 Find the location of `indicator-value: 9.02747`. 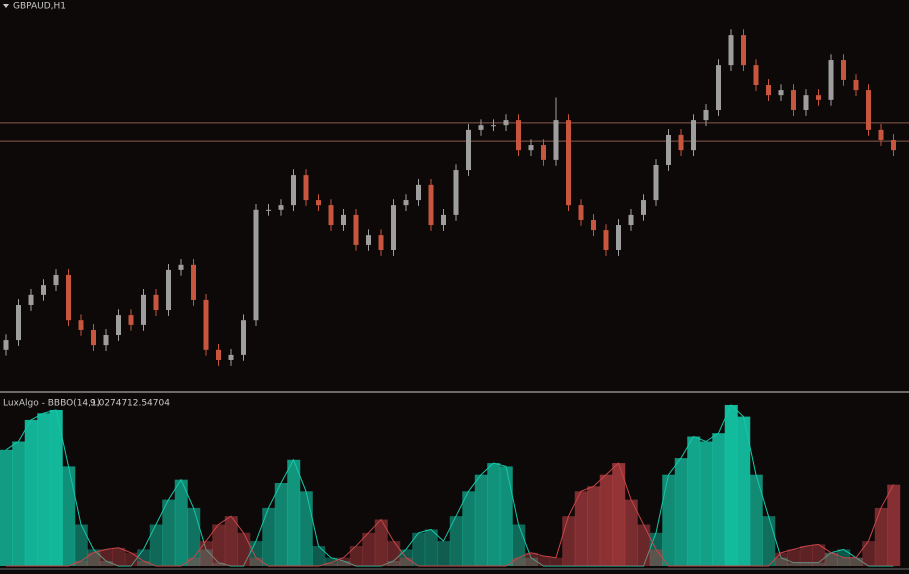

indicator-value: 9.02747 is located at coordinates (108, 404).